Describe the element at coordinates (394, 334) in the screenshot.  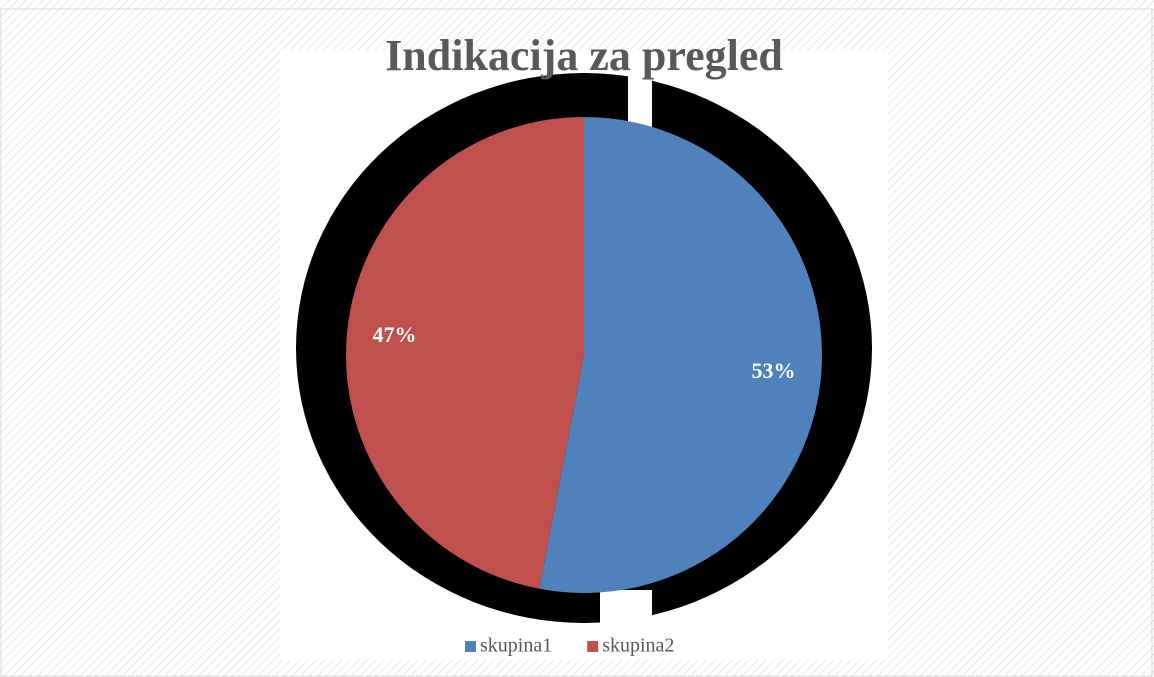
I see `data-label: 47%` at that location.